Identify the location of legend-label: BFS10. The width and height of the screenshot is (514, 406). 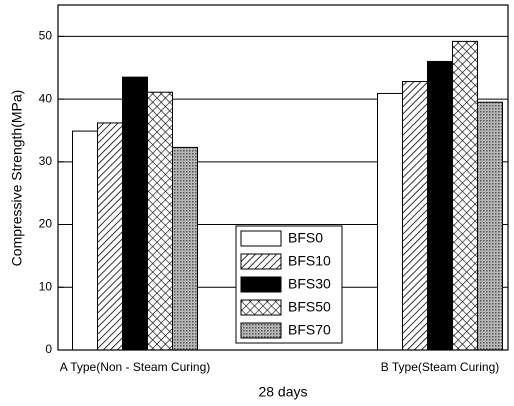
(309, 261).